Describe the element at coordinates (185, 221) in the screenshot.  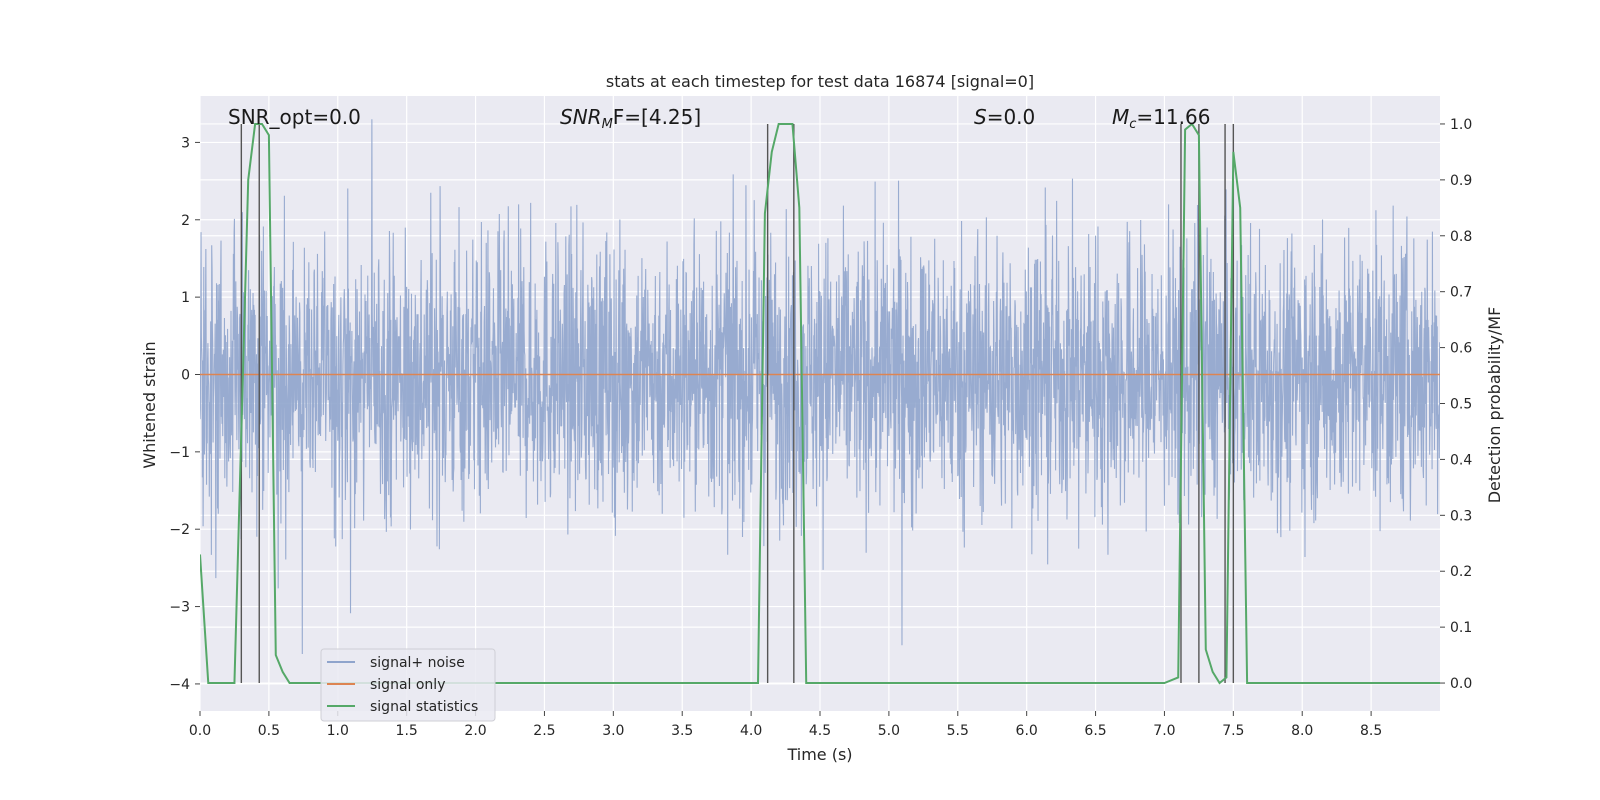
I see `y-tick-label: 2` at that location.